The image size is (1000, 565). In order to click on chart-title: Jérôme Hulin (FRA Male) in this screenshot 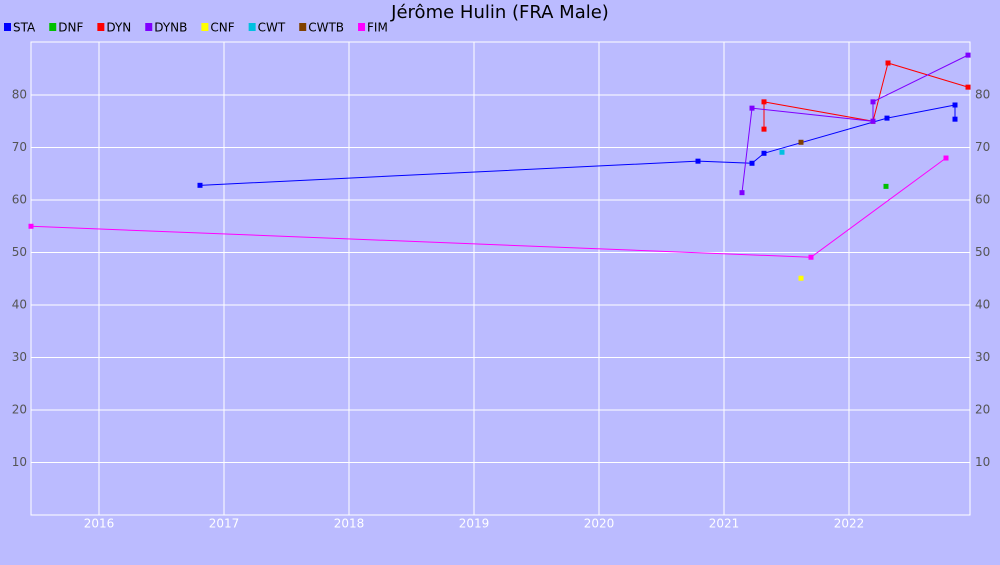, I will do `click(499, 12)`.